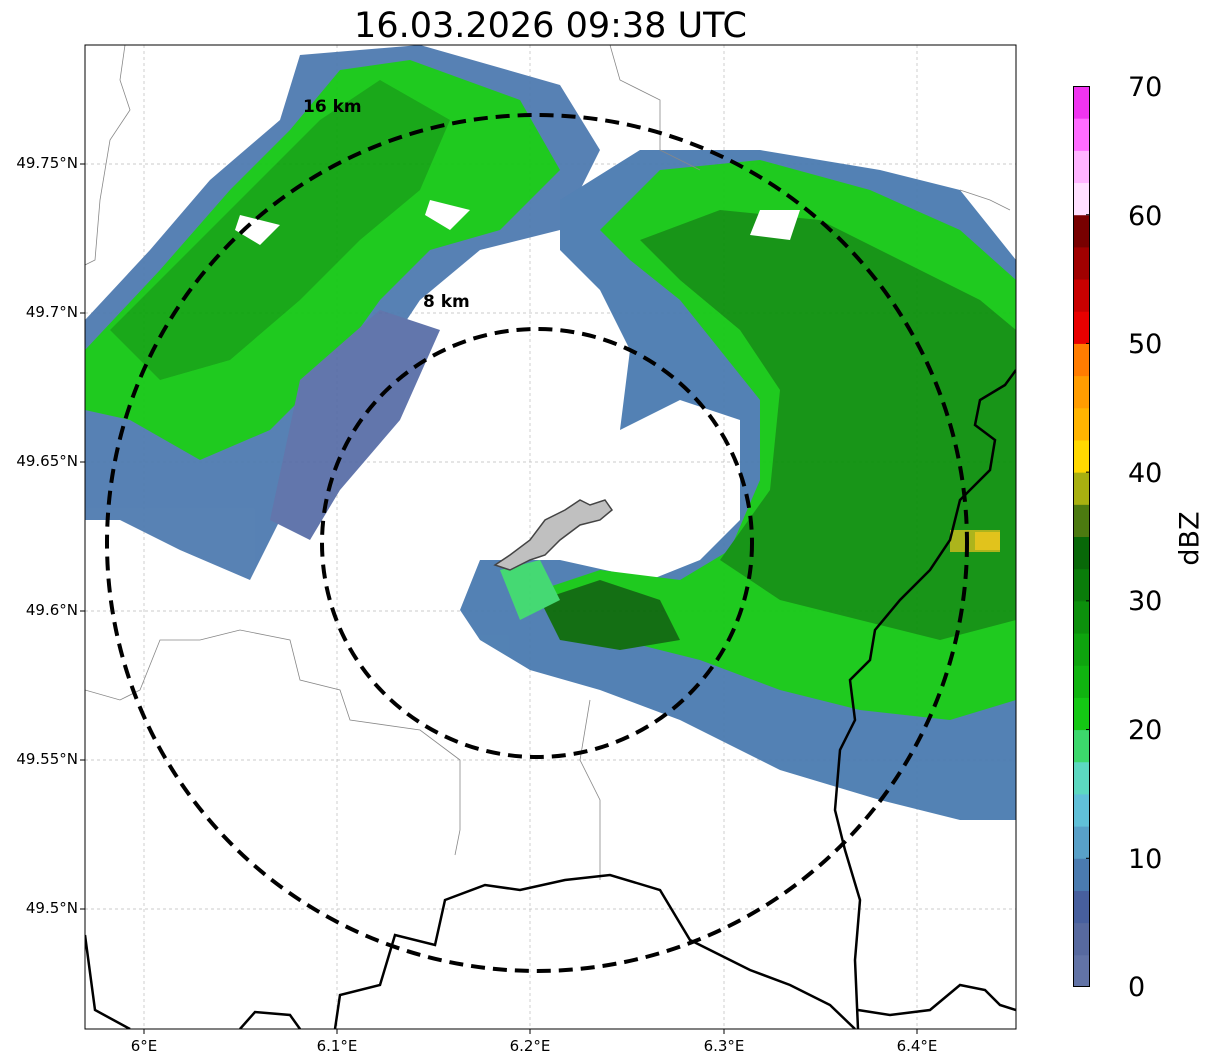  What do you see at coordinates (1190, 538) in the screenshot?
I see `colorbar-title: dBZ` at bounding box center [1190, 538].